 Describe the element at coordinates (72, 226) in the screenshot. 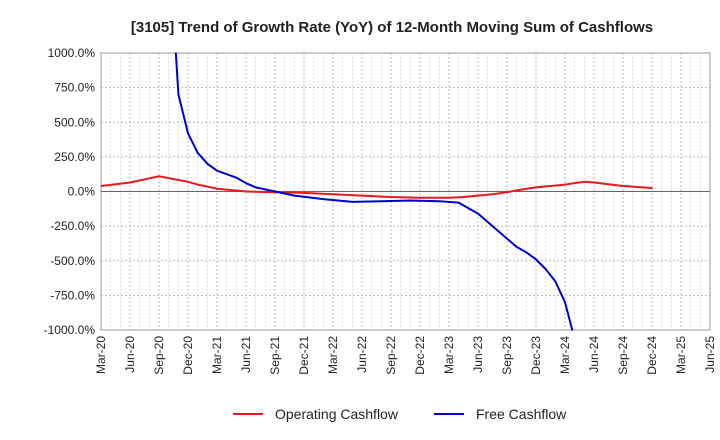

I see `y-tick-label: -250.0%` at that location.